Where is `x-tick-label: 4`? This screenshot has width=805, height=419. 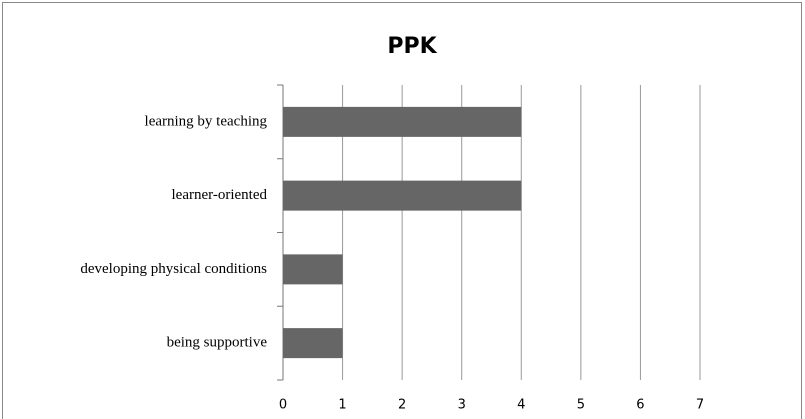
x-tick-label: 4 is located at coordinates (521, 405).